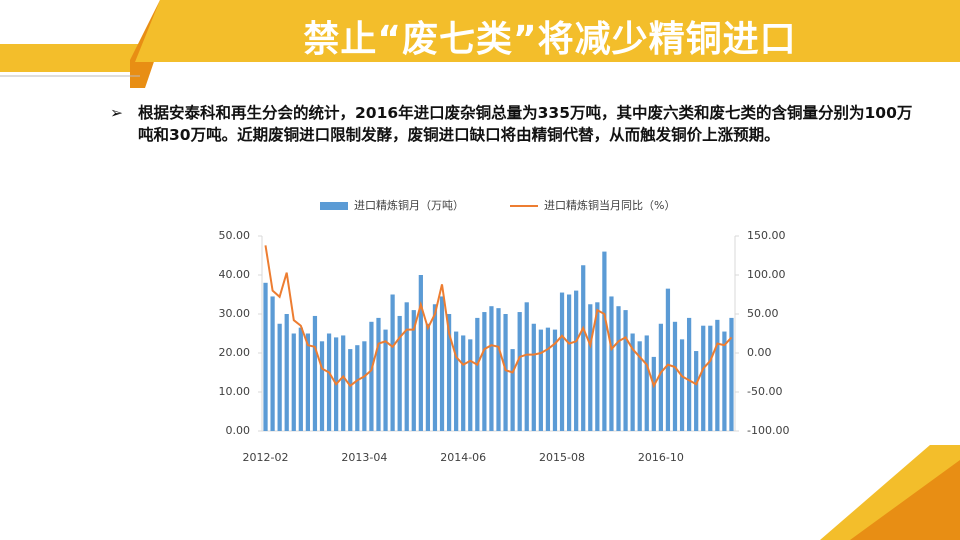 The height and width of the screenshot is (540, 960). Describe the element at coordinates (235, 235) in the screenshot. I see `y-tick-label: 50.00` at that location.